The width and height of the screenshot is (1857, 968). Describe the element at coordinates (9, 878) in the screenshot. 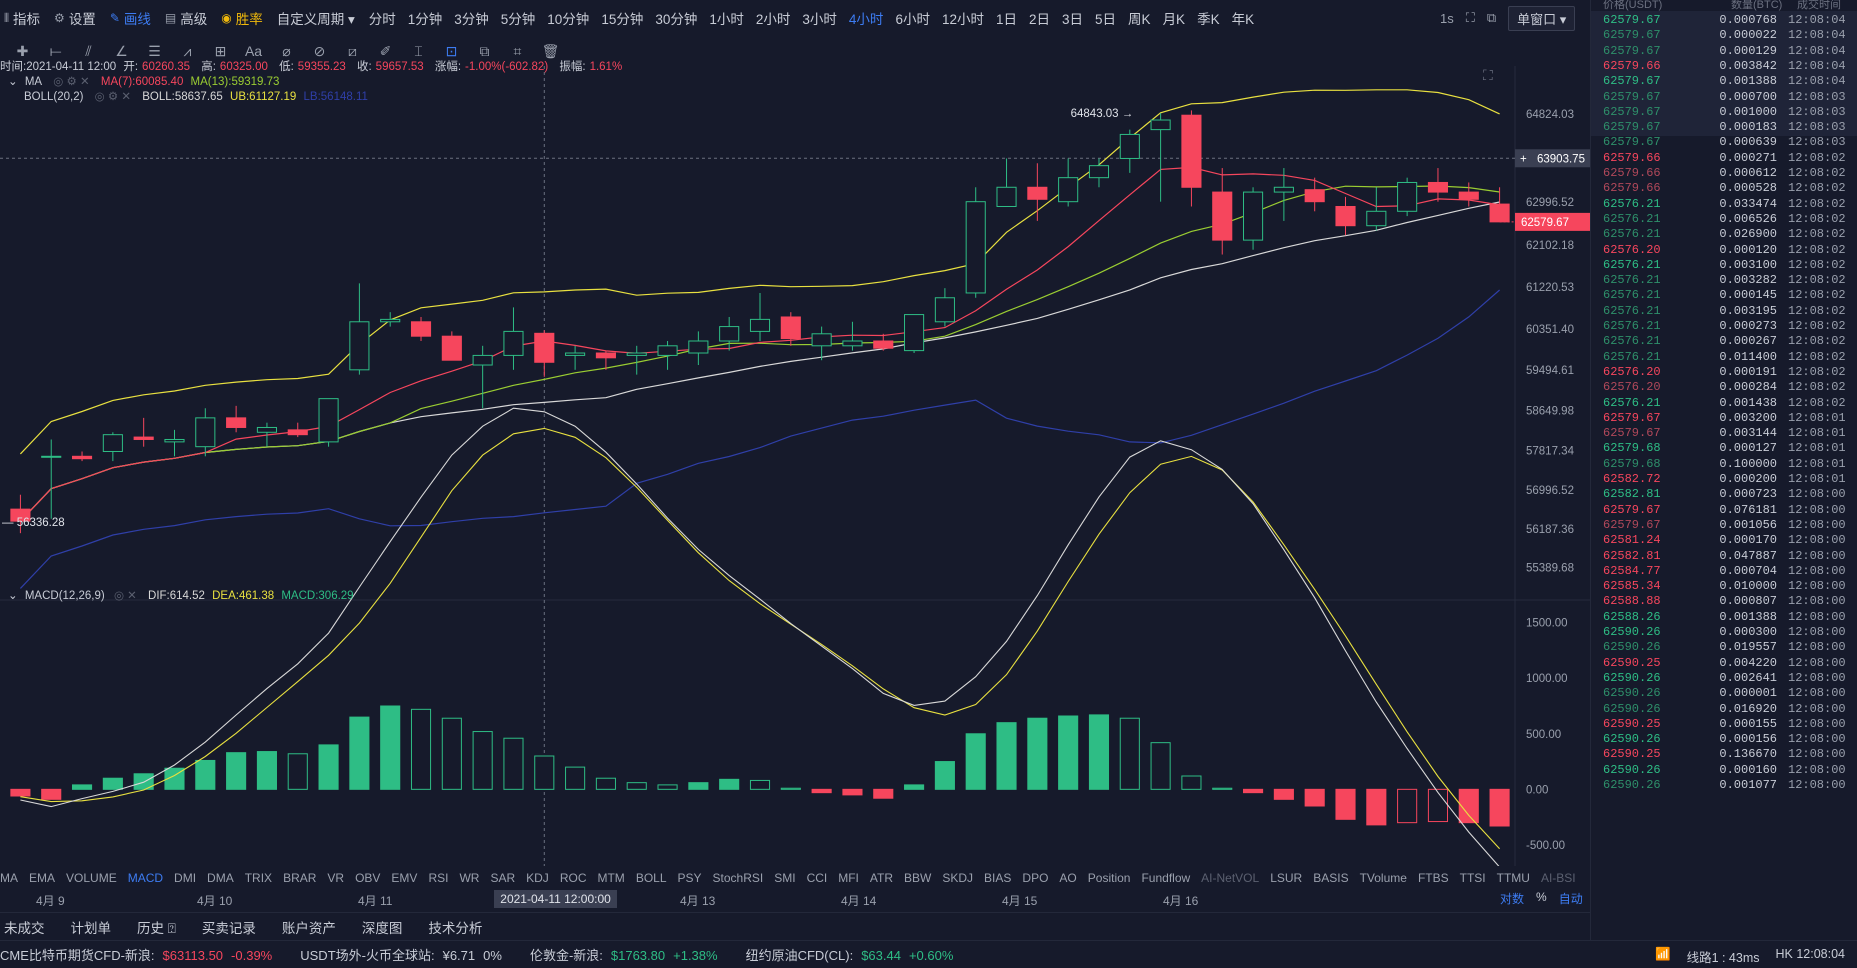

I see `indicator-tab: MA` at that location.